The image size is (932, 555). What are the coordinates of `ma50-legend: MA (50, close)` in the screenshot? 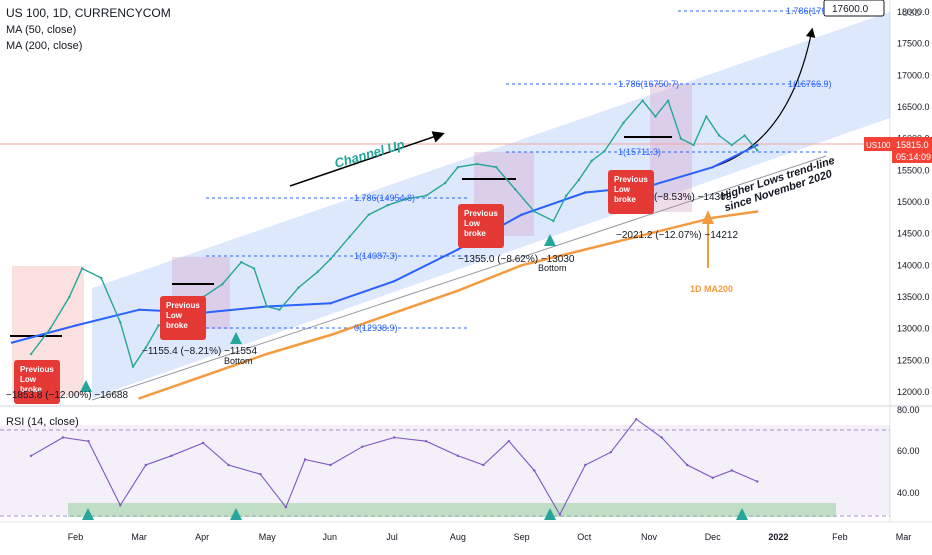 It's located at (41, 30).